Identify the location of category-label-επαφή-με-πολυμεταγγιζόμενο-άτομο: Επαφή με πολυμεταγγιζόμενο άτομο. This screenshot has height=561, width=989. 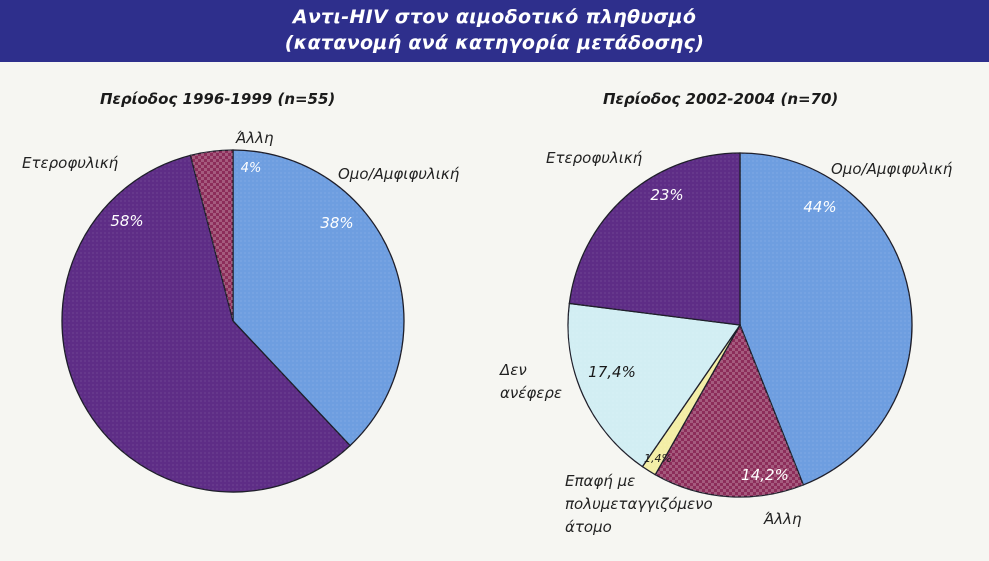
(639, 504).